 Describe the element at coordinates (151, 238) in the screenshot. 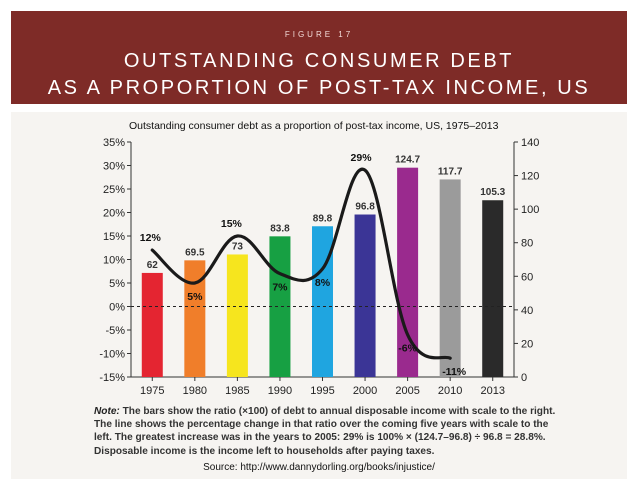

I see `line-point-label: 12%` at that location.